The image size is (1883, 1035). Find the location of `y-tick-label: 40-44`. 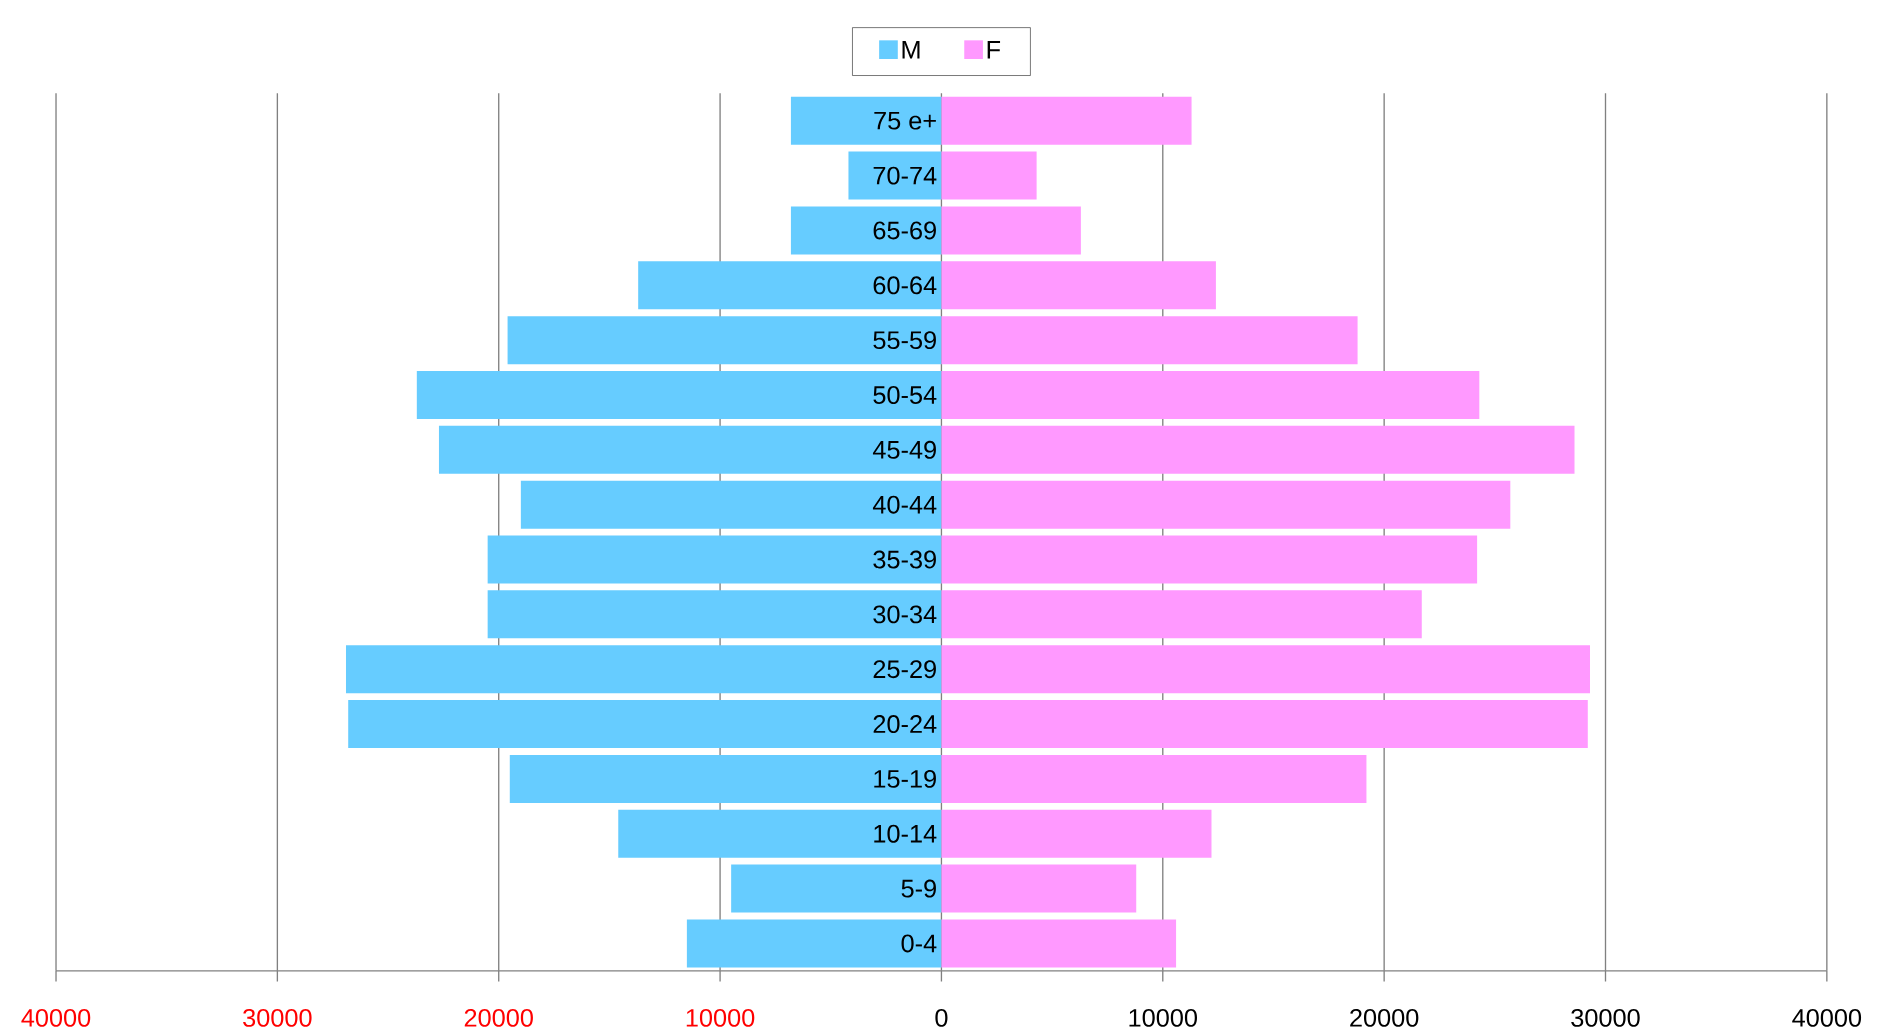

y-tick-label: 40-44 is located at coordinates (904, 504).